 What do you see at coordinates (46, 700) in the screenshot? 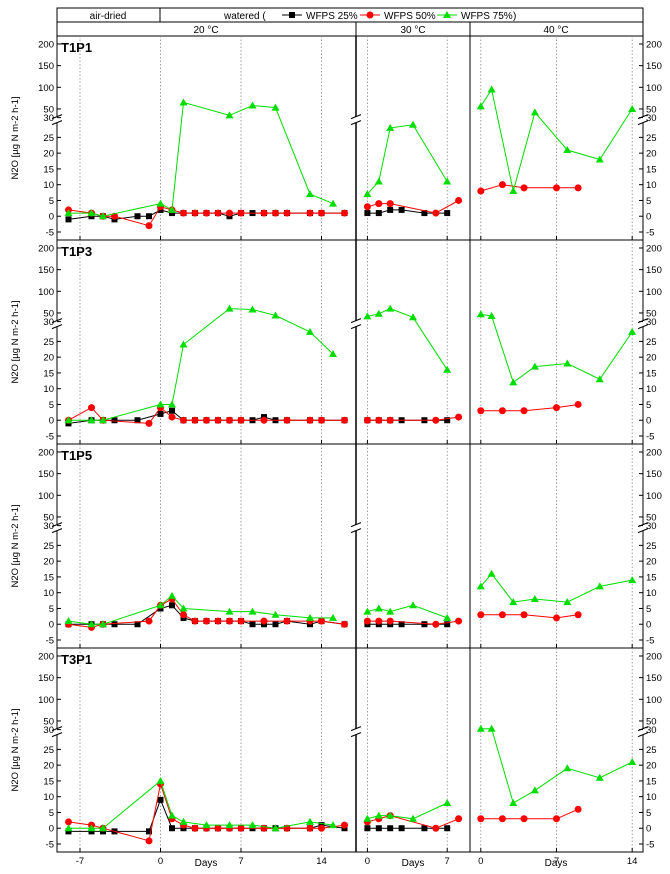
I see `y-tick-label-left: 100` at bounding box center [46, 700].